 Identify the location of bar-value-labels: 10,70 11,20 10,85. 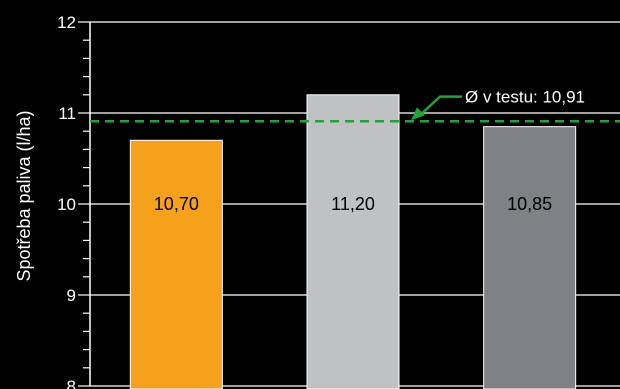
(353, 204).